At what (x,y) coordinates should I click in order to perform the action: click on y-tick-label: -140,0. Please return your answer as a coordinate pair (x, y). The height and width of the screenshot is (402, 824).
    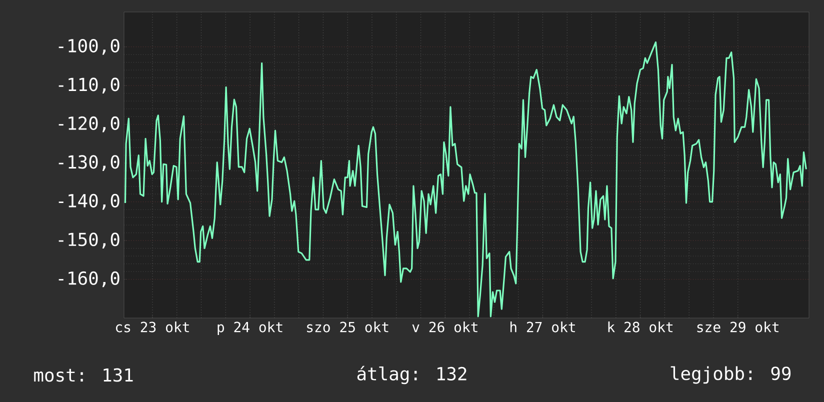
    Looking at the image, I should click on (89, 202).